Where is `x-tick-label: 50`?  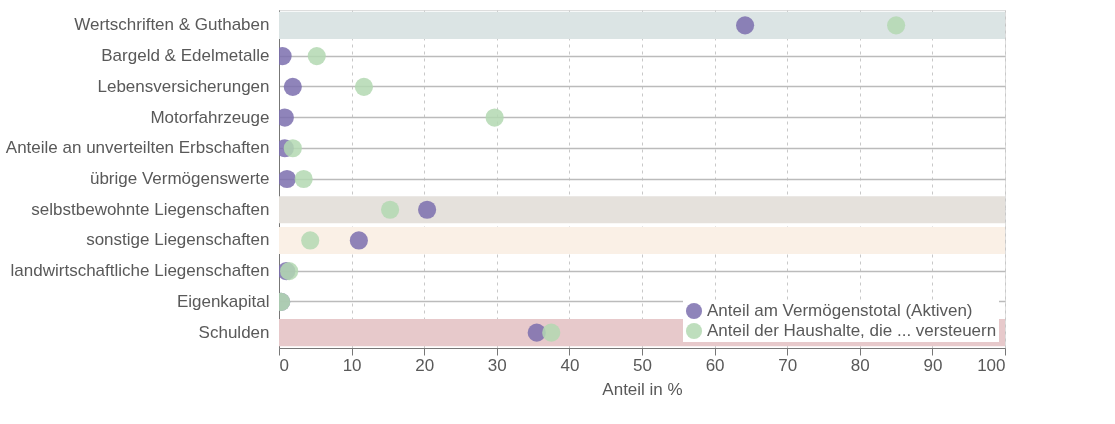
x-tick-label: 50 is located at coordinates (642, 365).